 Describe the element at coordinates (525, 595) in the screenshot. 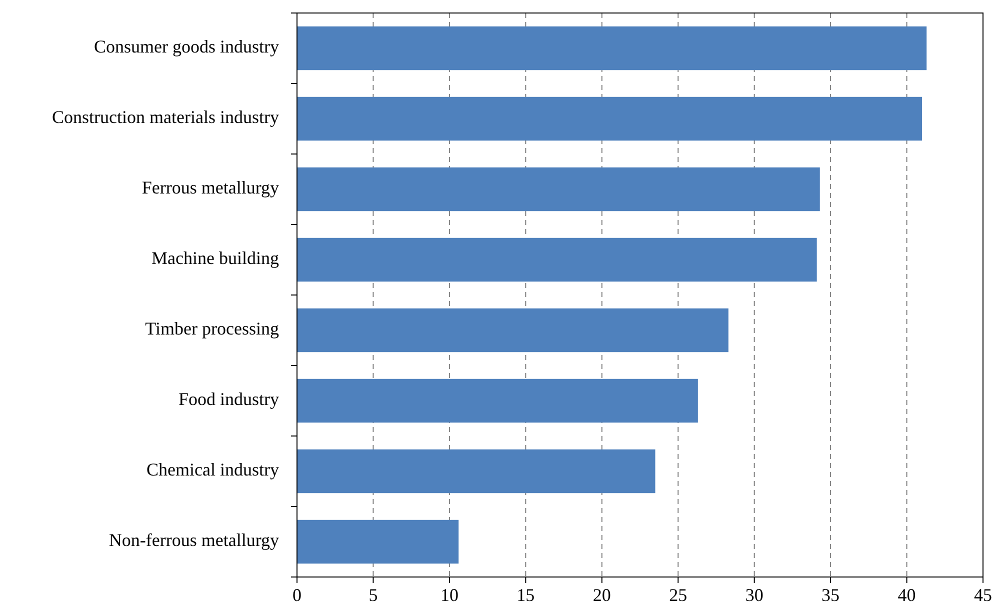

I see `x-tick-label: 15` at that location.